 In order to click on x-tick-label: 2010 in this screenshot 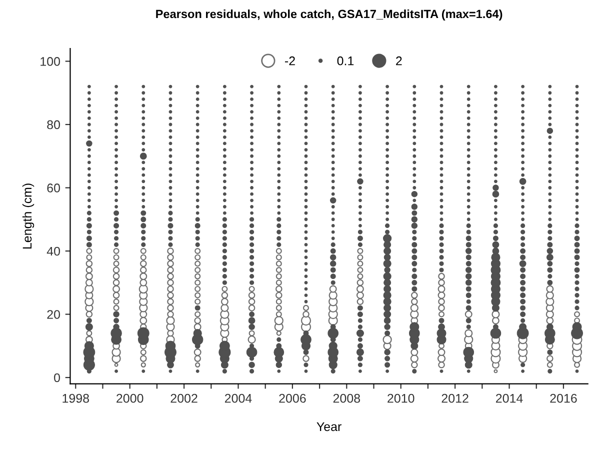, I will do `click(401, 398)`.